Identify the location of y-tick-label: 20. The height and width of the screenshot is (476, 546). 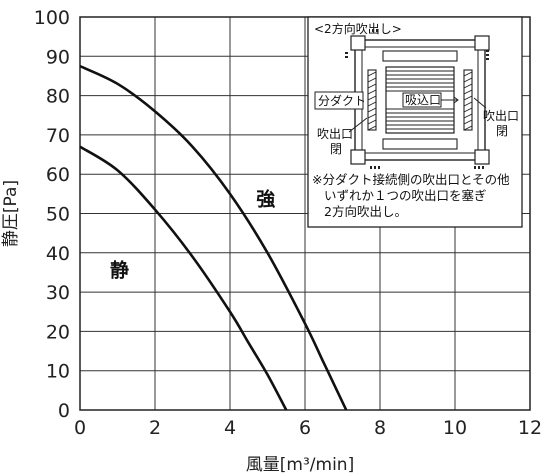
(58, 332).